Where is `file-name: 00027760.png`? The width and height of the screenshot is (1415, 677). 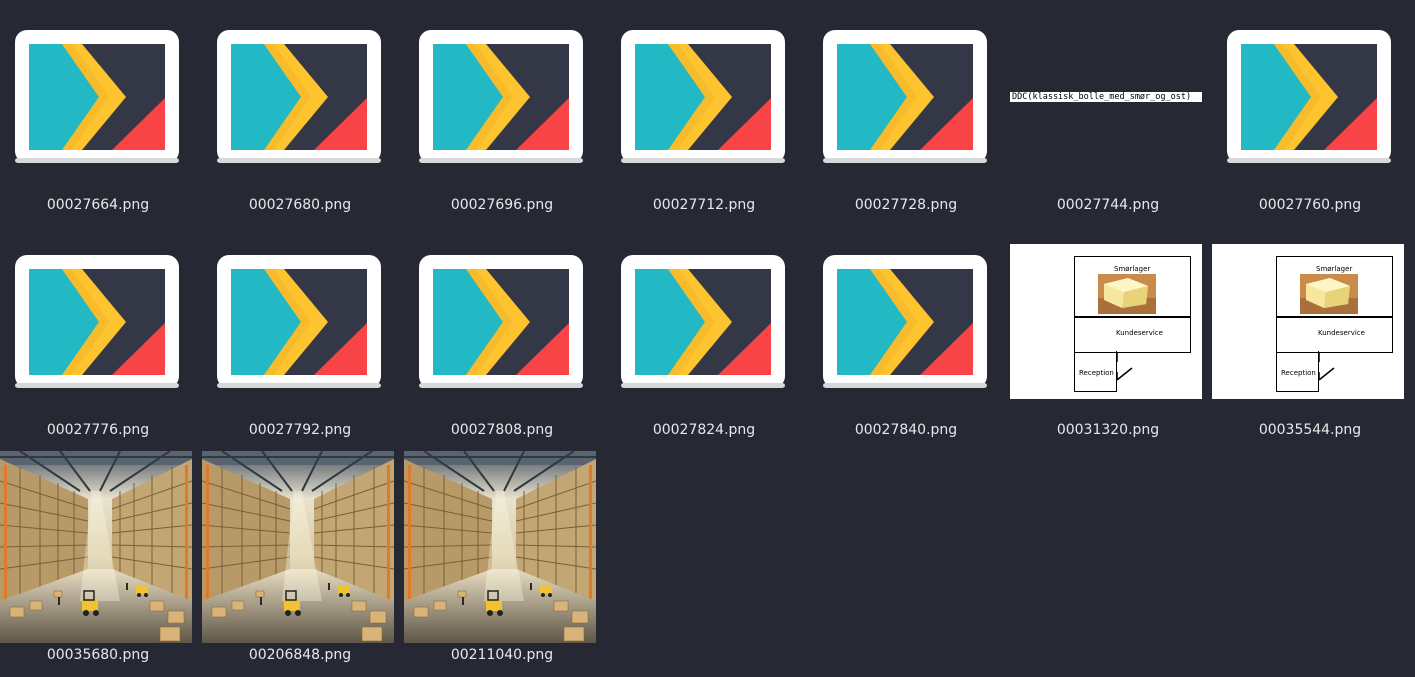
file-name: 00027760.png is located at coordinates (1310, 205).